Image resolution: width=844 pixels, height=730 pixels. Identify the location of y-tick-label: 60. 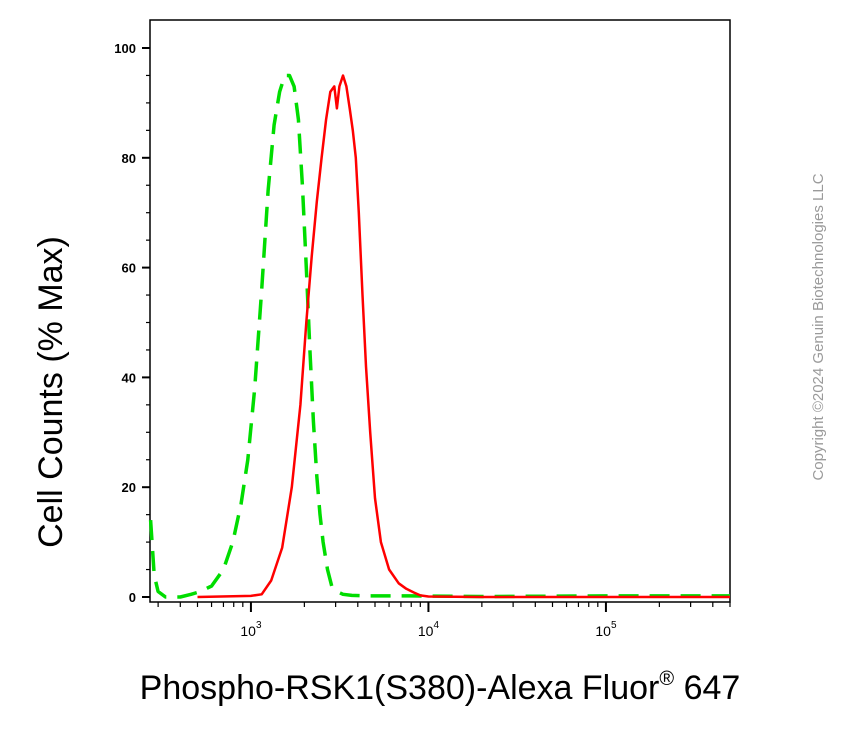
(129, 268).